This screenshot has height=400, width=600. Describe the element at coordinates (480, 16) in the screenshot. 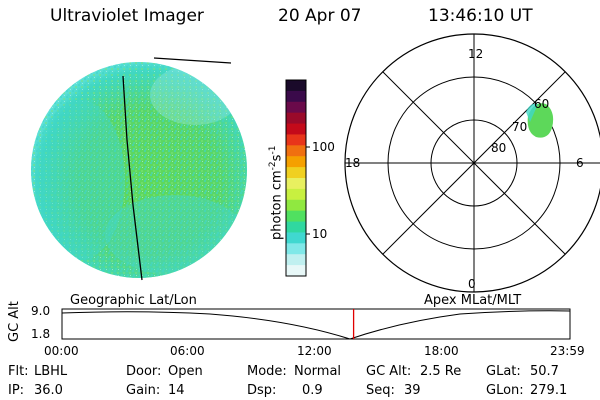

I see `observation-time: 13:46:10 UT` at that location.